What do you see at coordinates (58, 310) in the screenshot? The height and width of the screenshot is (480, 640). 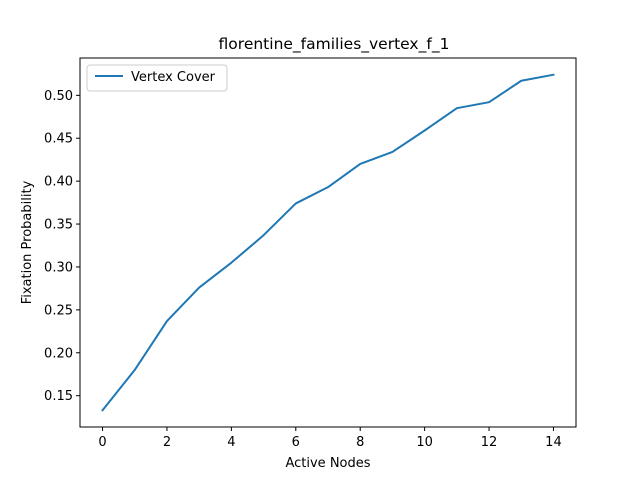 I see `y-tick-label: 0.25` at bounding box center [58, 310].